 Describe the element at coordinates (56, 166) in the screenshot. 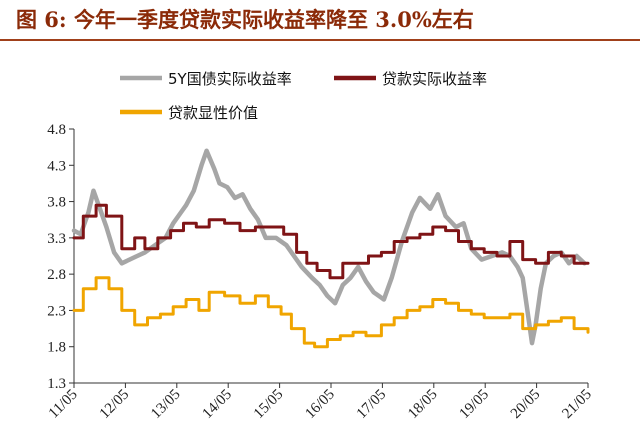

I see `y-tick-label: 4.3` at that location.